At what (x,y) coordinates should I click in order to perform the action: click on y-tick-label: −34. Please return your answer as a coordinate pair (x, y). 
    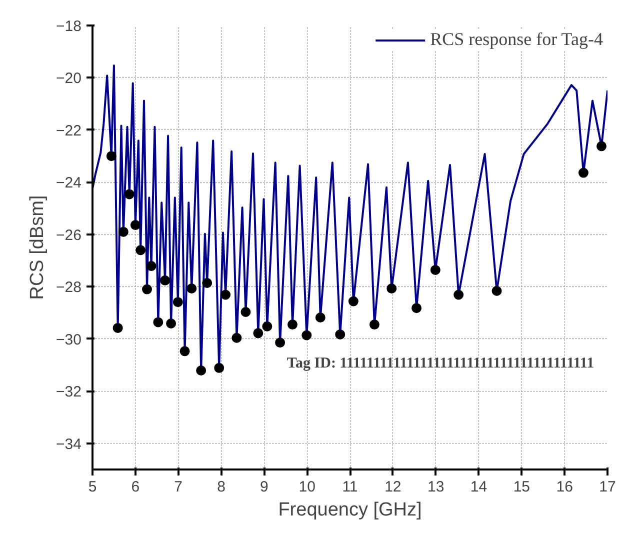
    Looking at the image, I should click on (69, 444).